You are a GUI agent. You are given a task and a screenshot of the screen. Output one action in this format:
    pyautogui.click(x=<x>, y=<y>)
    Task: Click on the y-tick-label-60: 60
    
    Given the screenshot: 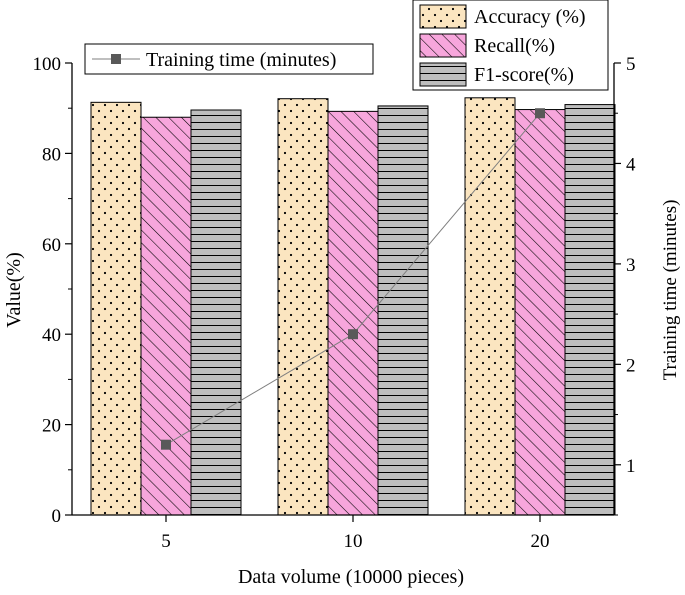 What is the action you would take?
    pyautogui.click(x=51, y=245)
    